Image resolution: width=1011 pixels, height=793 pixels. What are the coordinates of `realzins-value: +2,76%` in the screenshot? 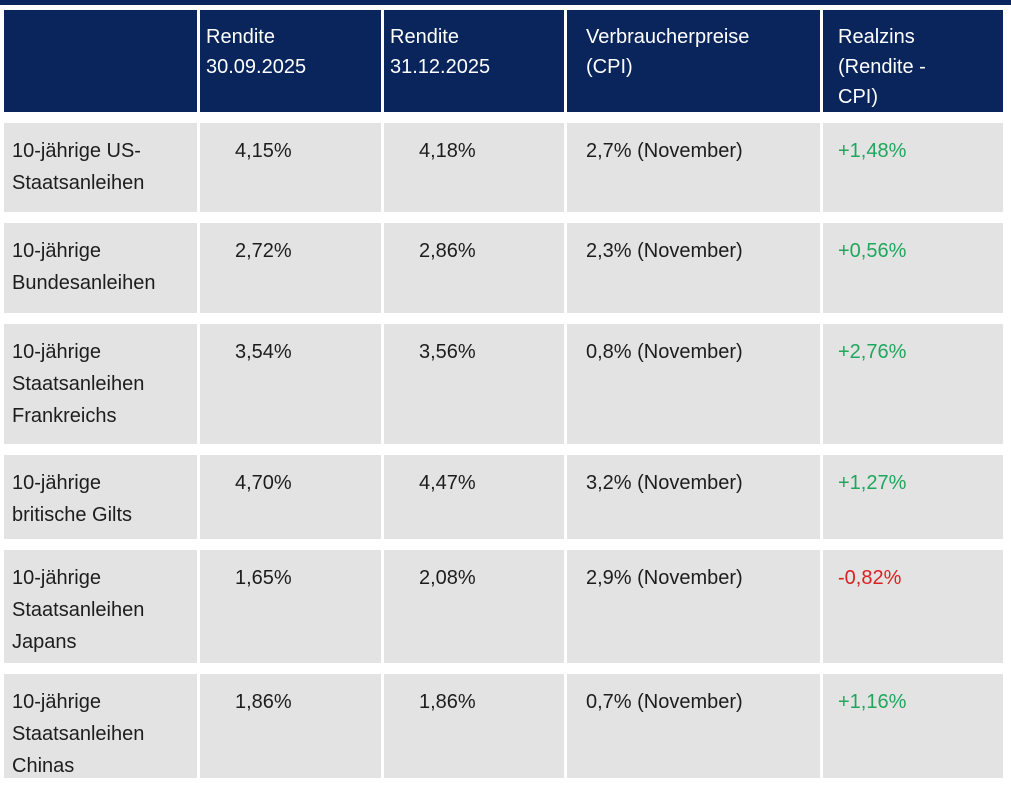 It's located at (913, 384).